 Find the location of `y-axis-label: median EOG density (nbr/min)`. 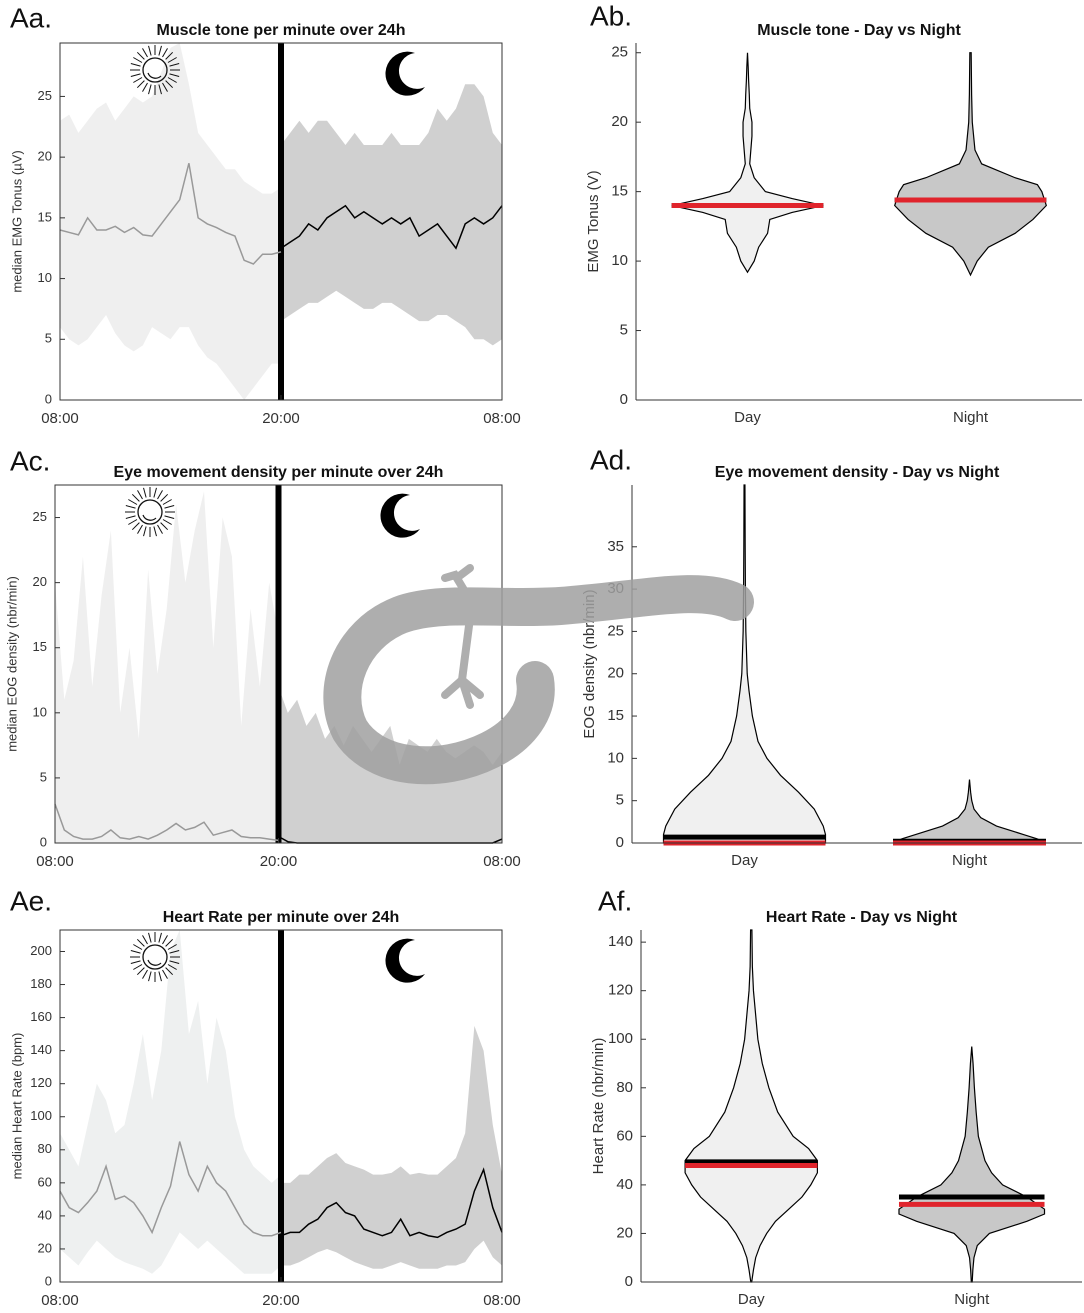

y-axis-label: median EOG density (nbr/min) is located at coordinates (11, 664).